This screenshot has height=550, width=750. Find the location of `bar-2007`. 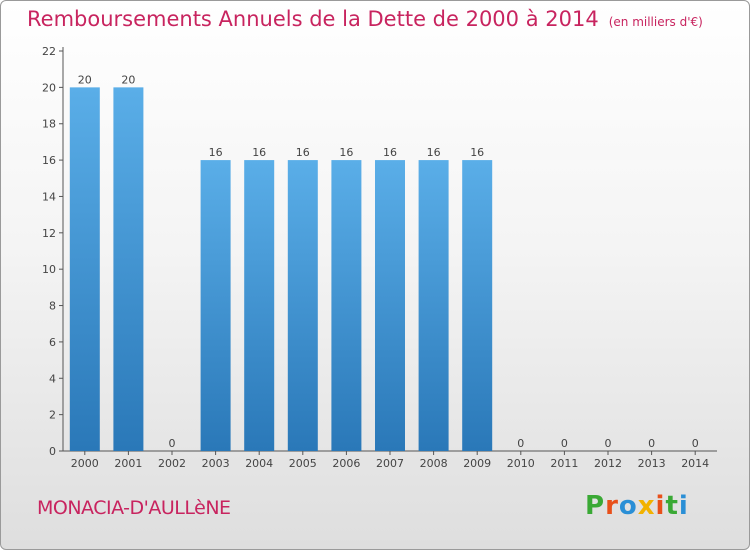

bar-2007 is located at coordinates (390, 305).